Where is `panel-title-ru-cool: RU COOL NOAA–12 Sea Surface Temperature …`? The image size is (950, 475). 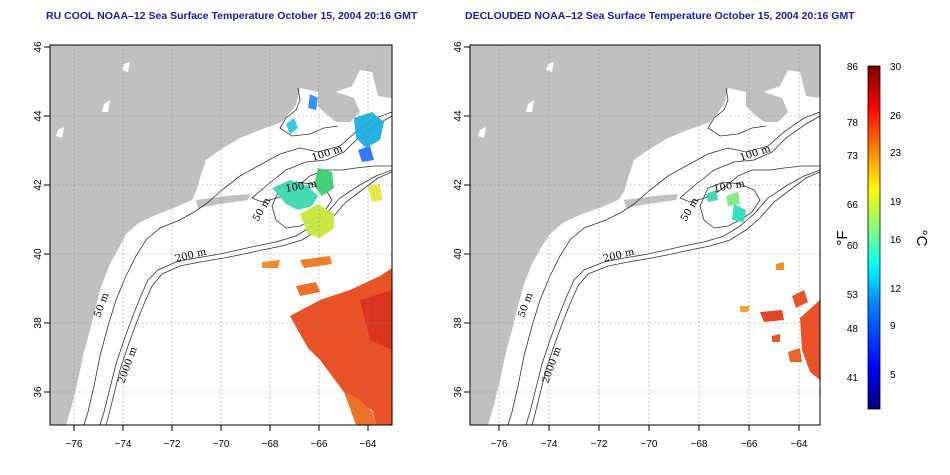
panel-title-ru-cool: RU COOL NOAA–12 Sea Surface Temperature … is located at coordinates (232, 16).